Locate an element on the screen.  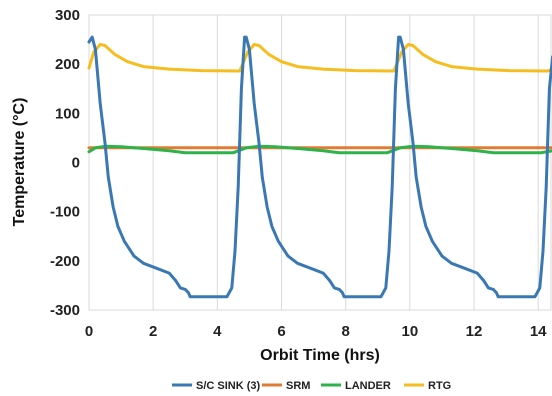
y-tick-labels: -300 -200 -100 0 100 200 300 is located at coordinates (65, 163).